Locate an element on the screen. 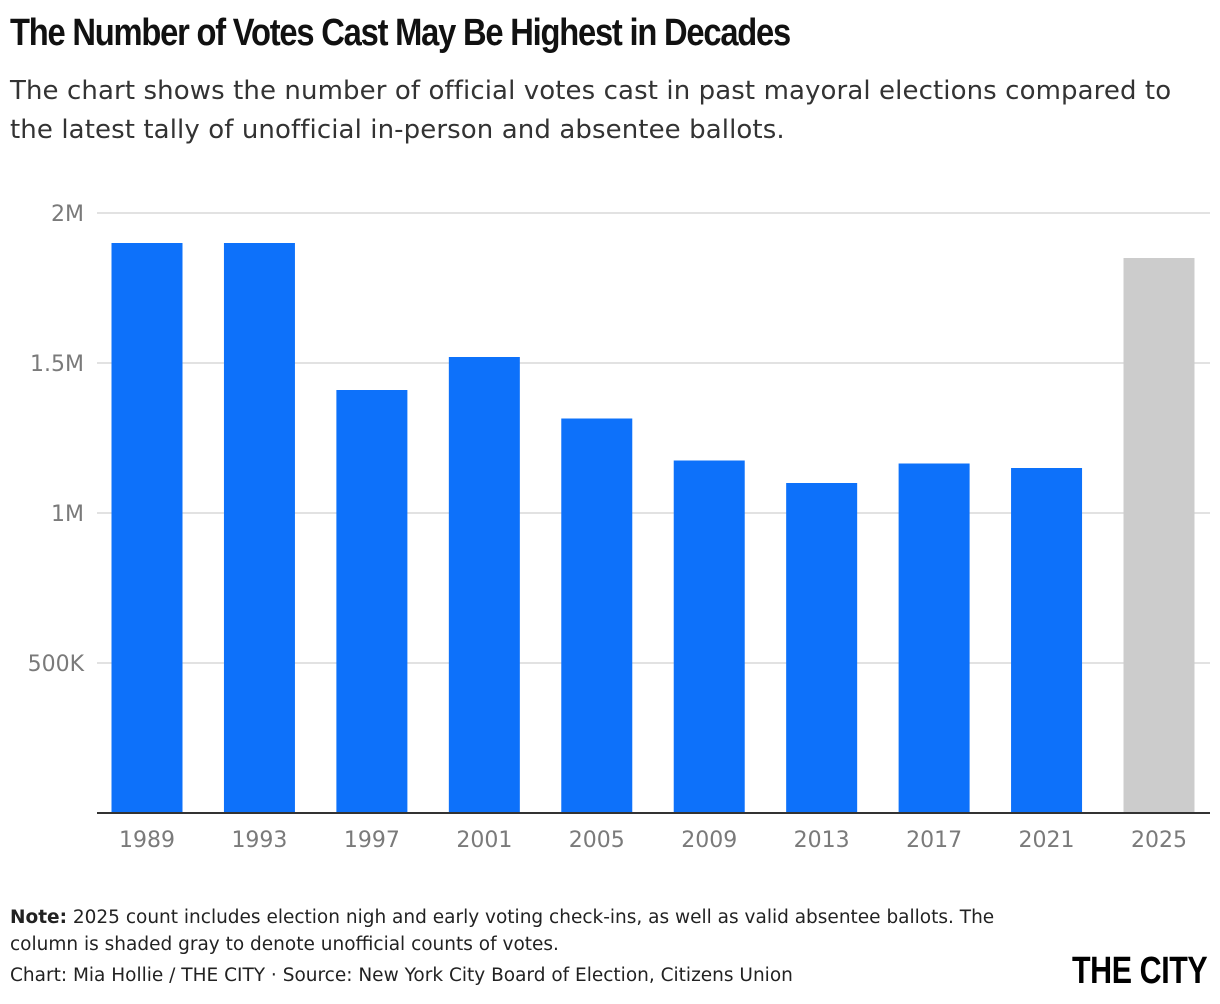 The width and height of the screenshot is (1220, 1004). bar-1993 is located at coordinates (259, 528).